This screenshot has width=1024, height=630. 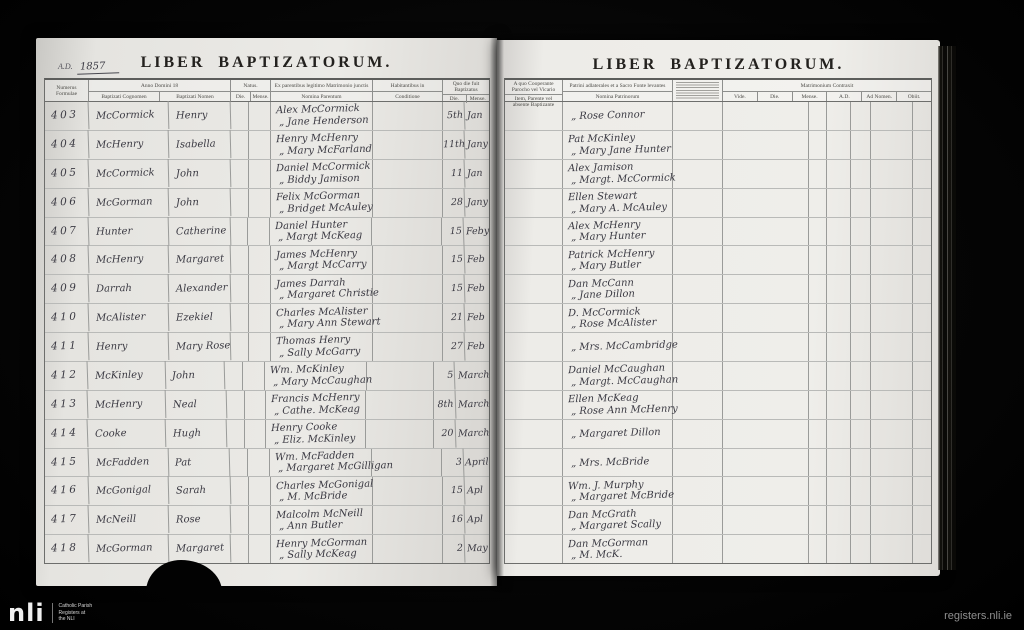 What do you see at coordinates (200, 173) in the screenshot?
I see `record-first-name: John` at bounding box center [200, 173].